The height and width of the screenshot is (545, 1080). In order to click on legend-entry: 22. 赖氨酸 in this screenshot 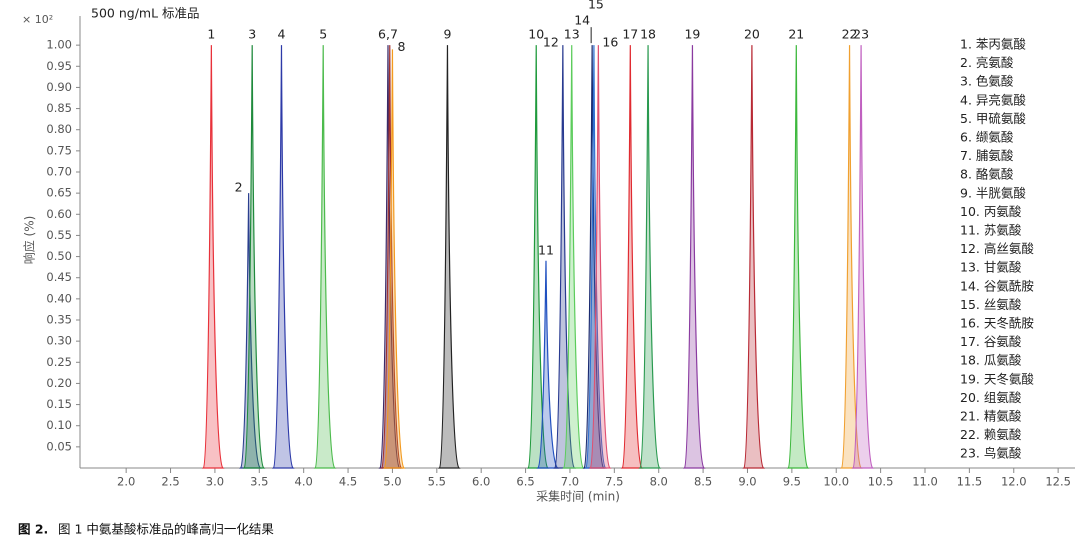, I will do `click(991, 434)`.